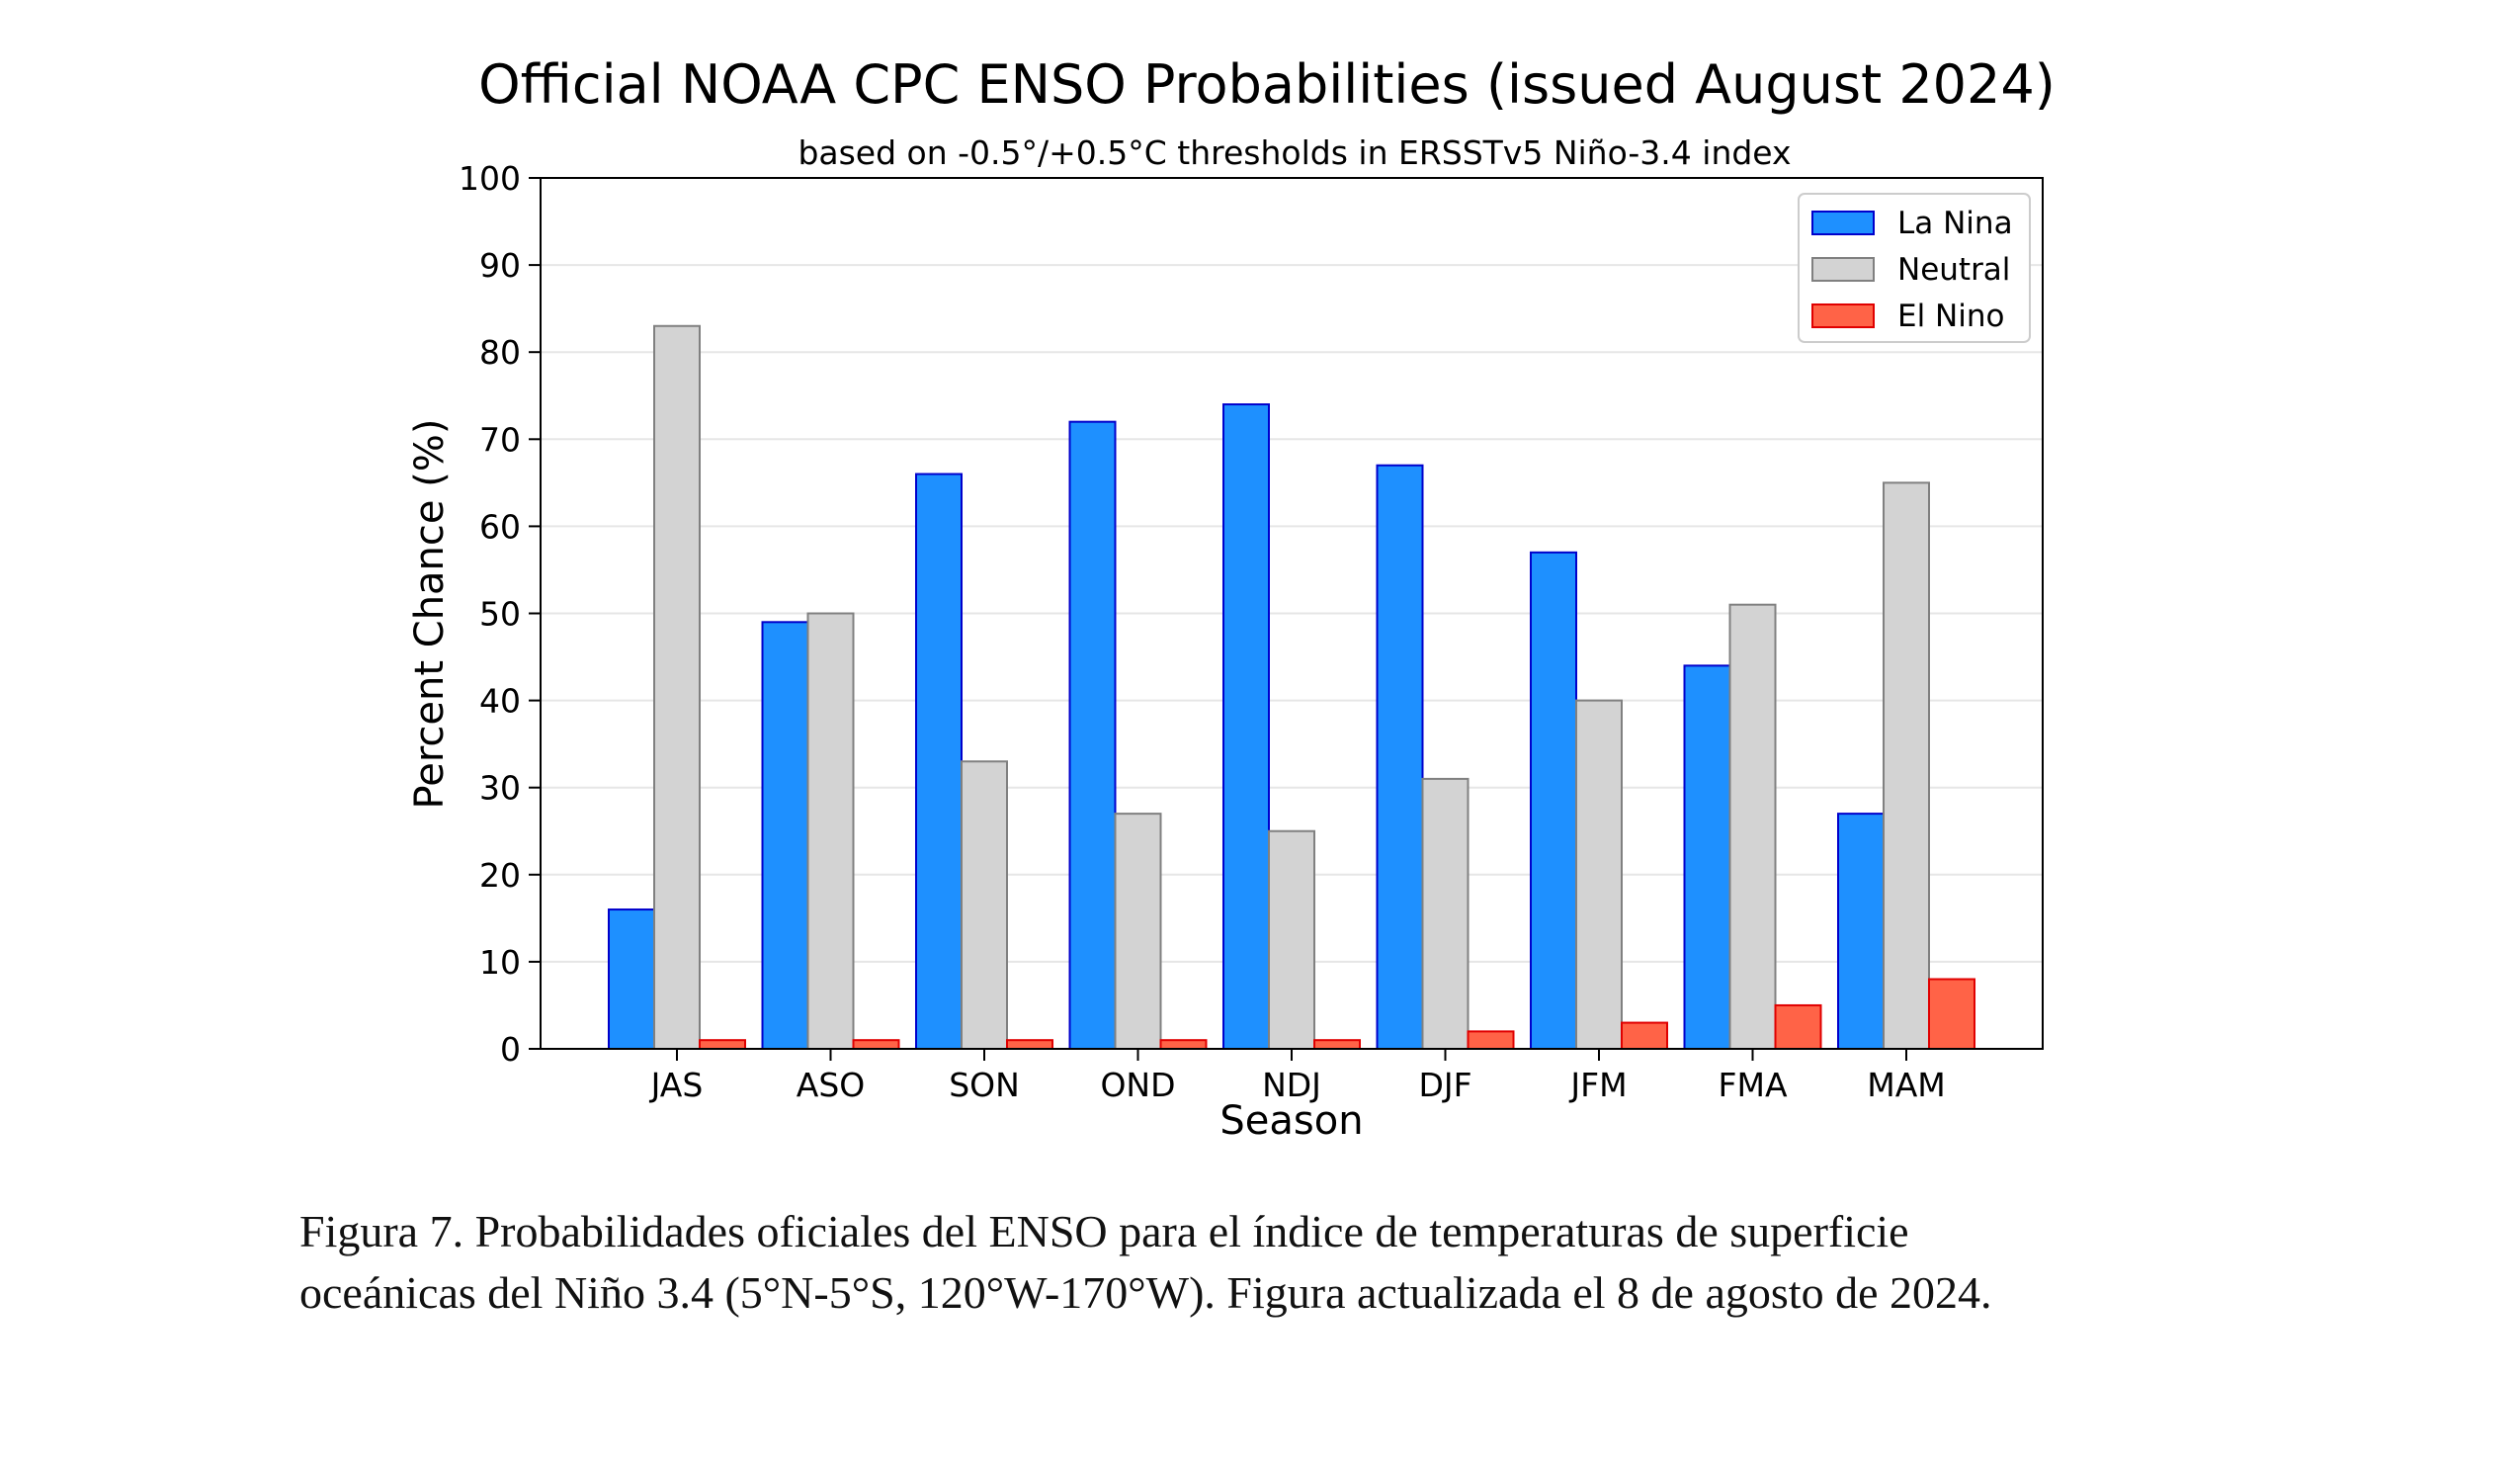 This screenshot has height=1467, width=2520. I want to click on x-tick-label: MAM, so click(1906, 1085).